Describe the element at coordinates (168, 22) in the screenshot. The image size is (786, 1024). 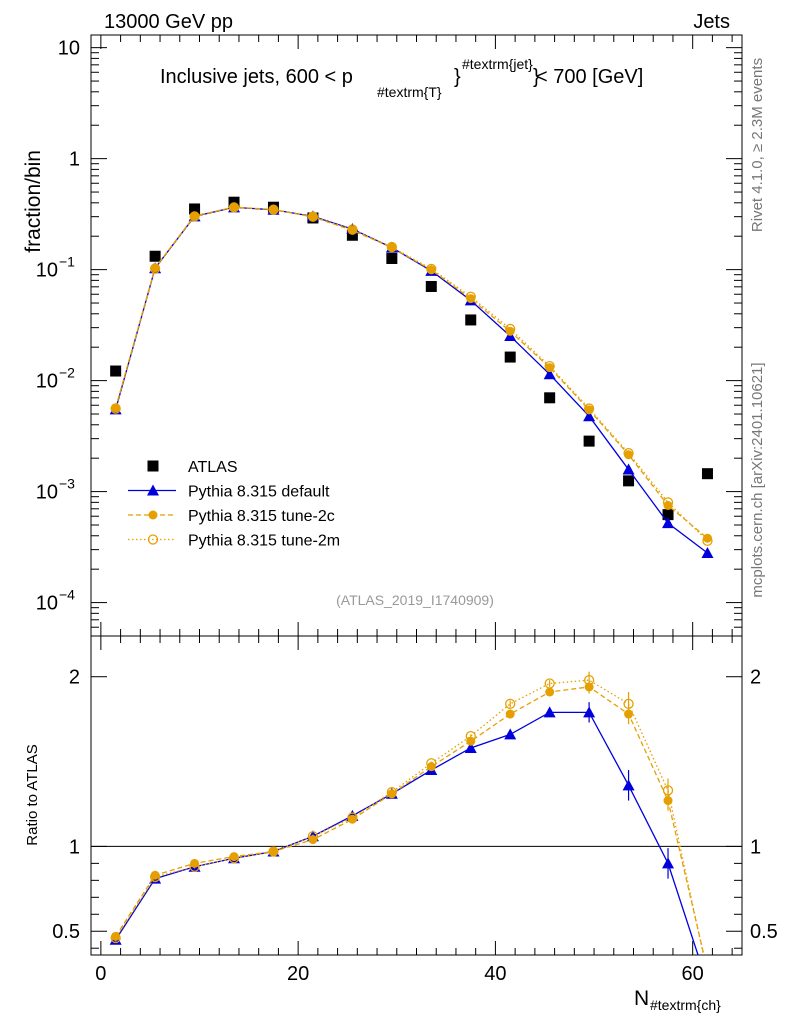
I see `header-energy: 13000 GeV pp` at that location.